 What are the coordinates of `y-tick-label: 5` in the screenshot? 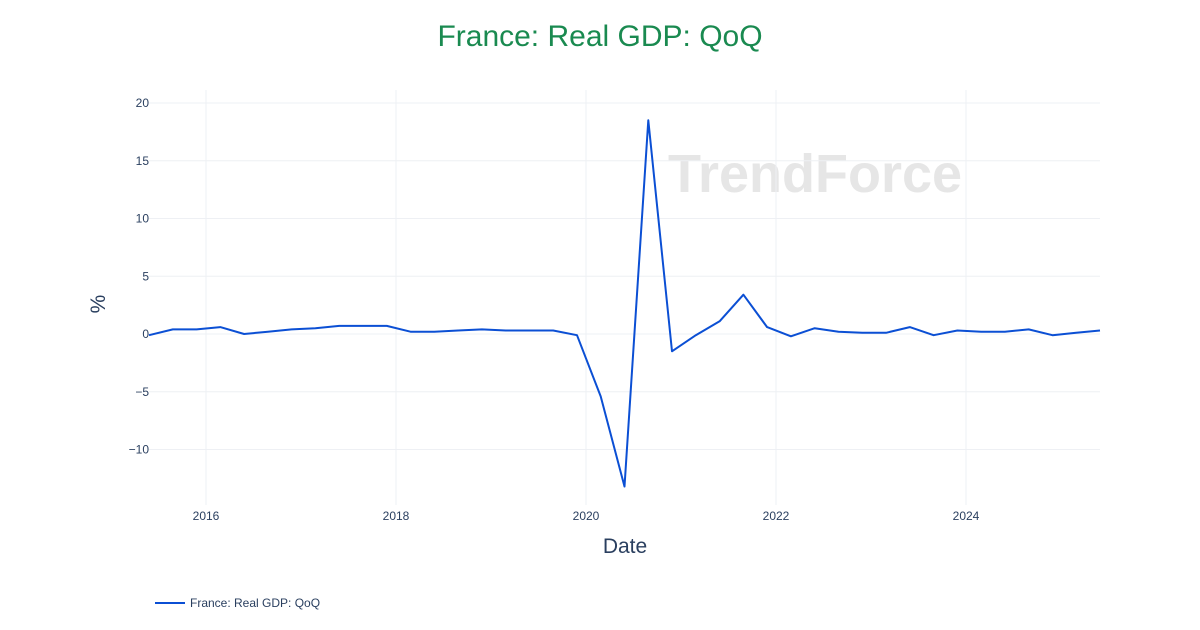 It's located at (145, 276).